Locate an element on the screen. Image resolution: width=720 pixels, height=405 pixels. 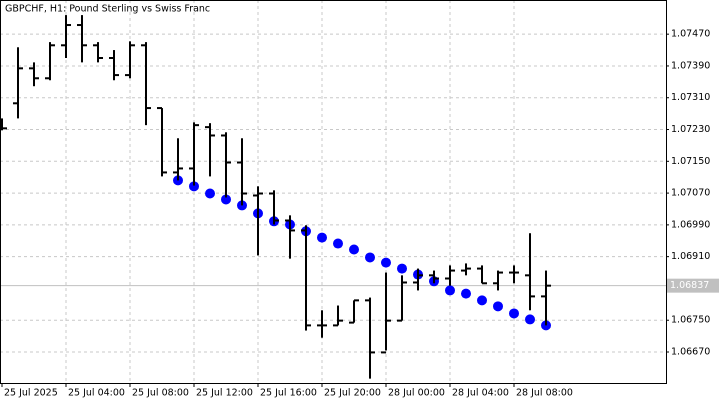
x-tick-label: 25 Jul 04:00 is located at coordinates (96, 393).